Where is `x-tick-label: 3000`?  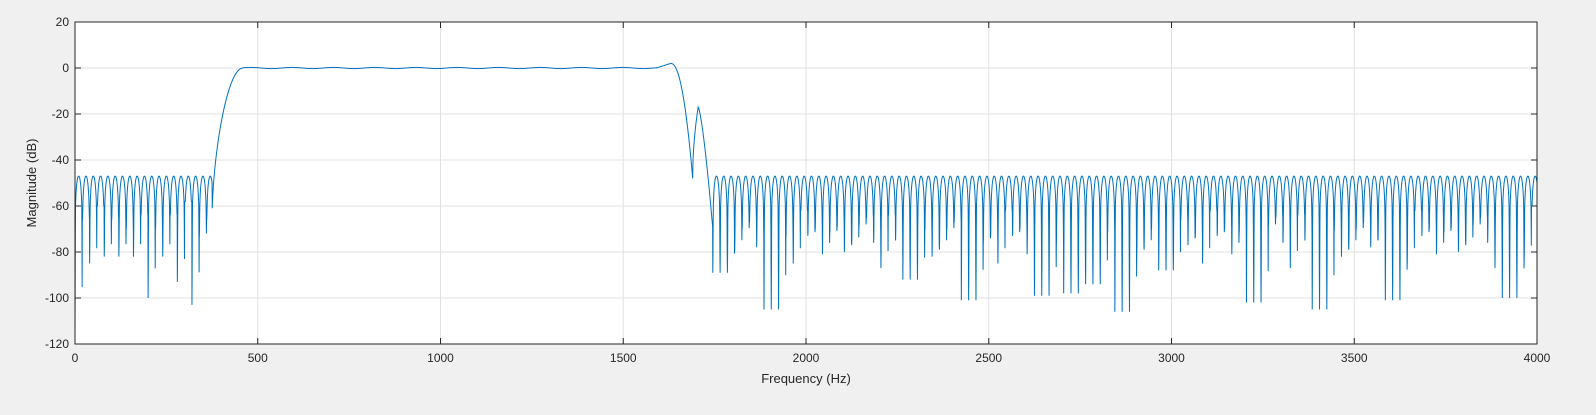
x-tick-label: 3000 is located at coordinates (1171, 358).